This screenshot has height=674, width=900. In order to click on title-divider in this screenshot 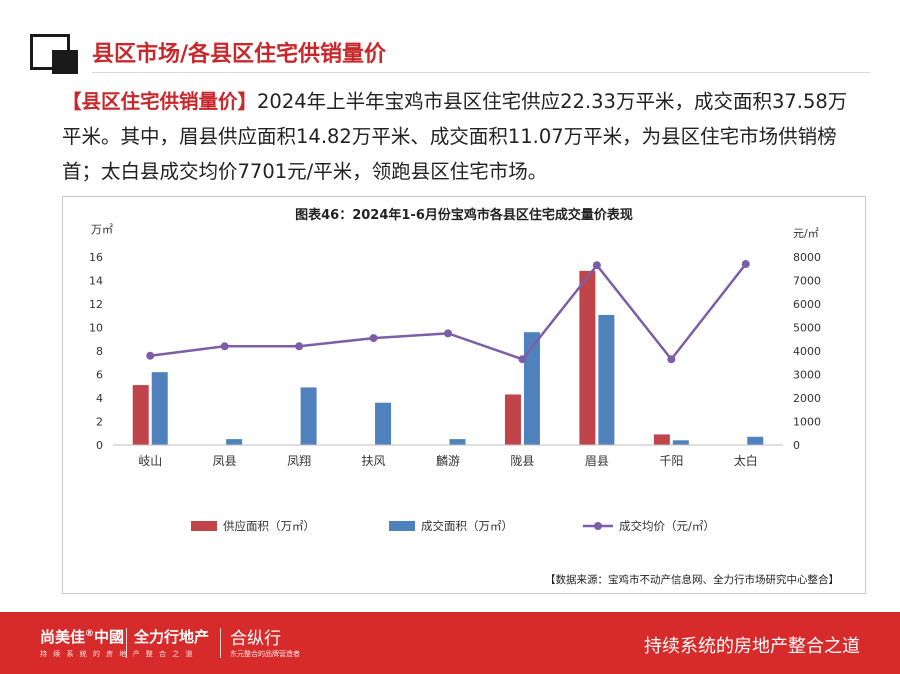, I will do `click(481, 72)`.